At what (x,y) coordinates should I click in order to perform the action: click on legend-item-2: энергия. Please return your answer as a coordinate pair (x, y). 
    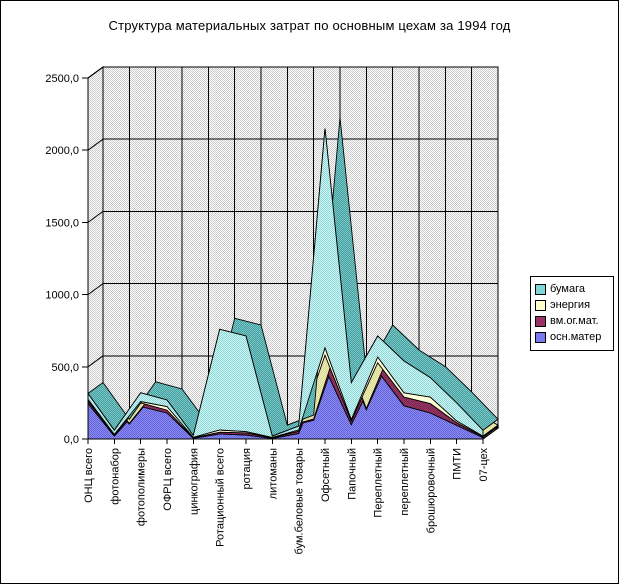
    Looking at the image, I should click on (572, 305).